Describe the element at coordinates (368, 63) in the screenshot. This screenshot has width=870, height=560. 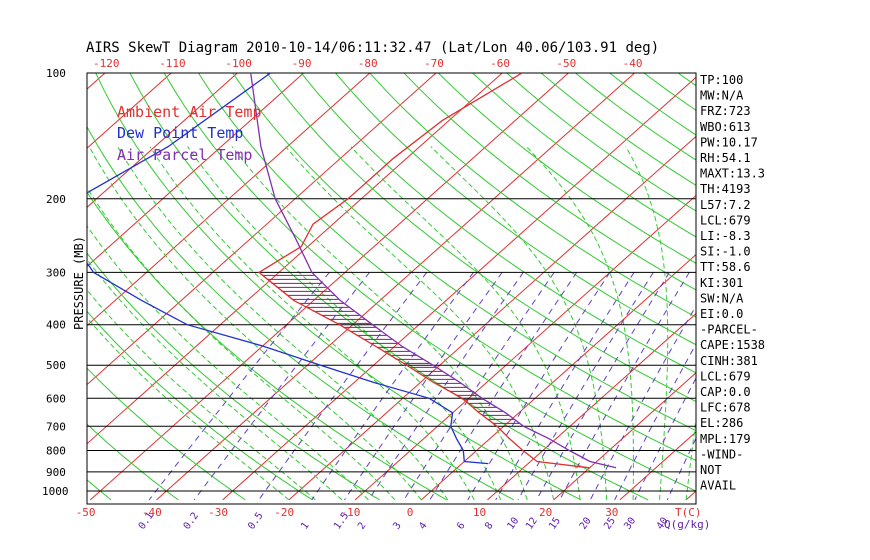
I see `top-temp-tick-label: -80` at that location.